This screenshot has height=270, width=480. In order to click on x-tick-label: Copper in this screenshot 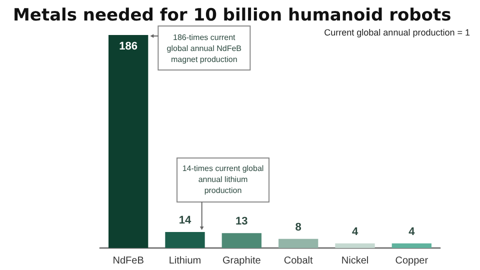, I will do `click(412, 261)`.